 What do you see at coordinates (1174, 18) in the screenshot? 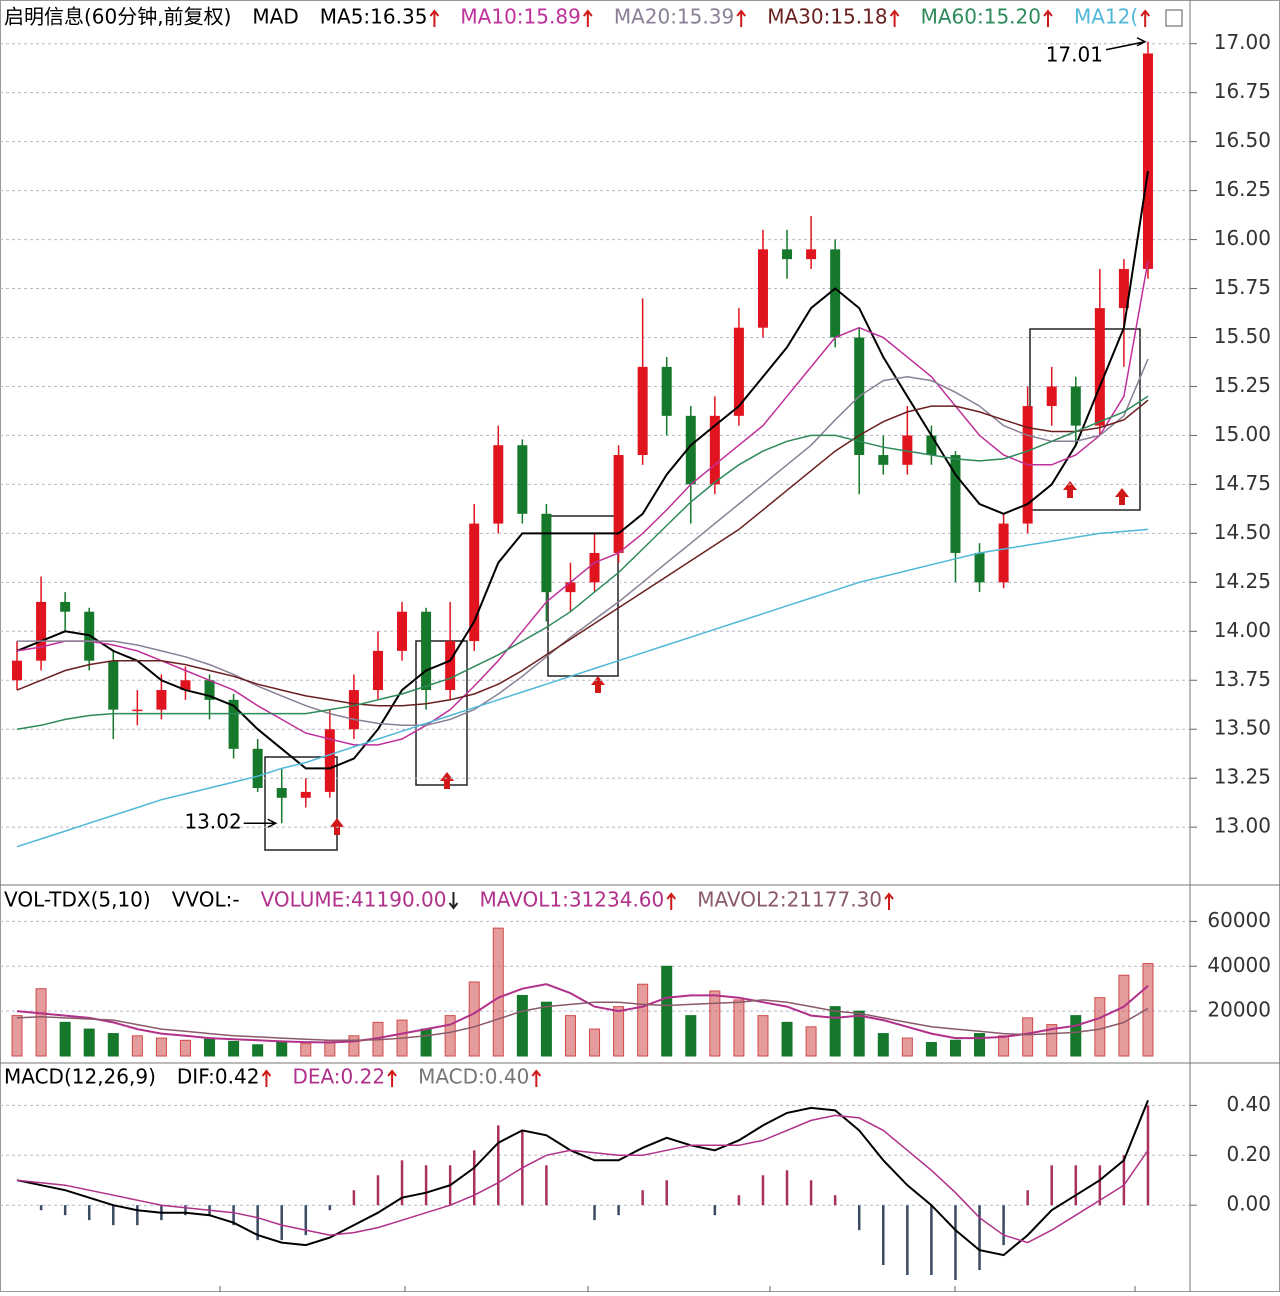
I see `window-icon` at bounding box center [1174, 18].